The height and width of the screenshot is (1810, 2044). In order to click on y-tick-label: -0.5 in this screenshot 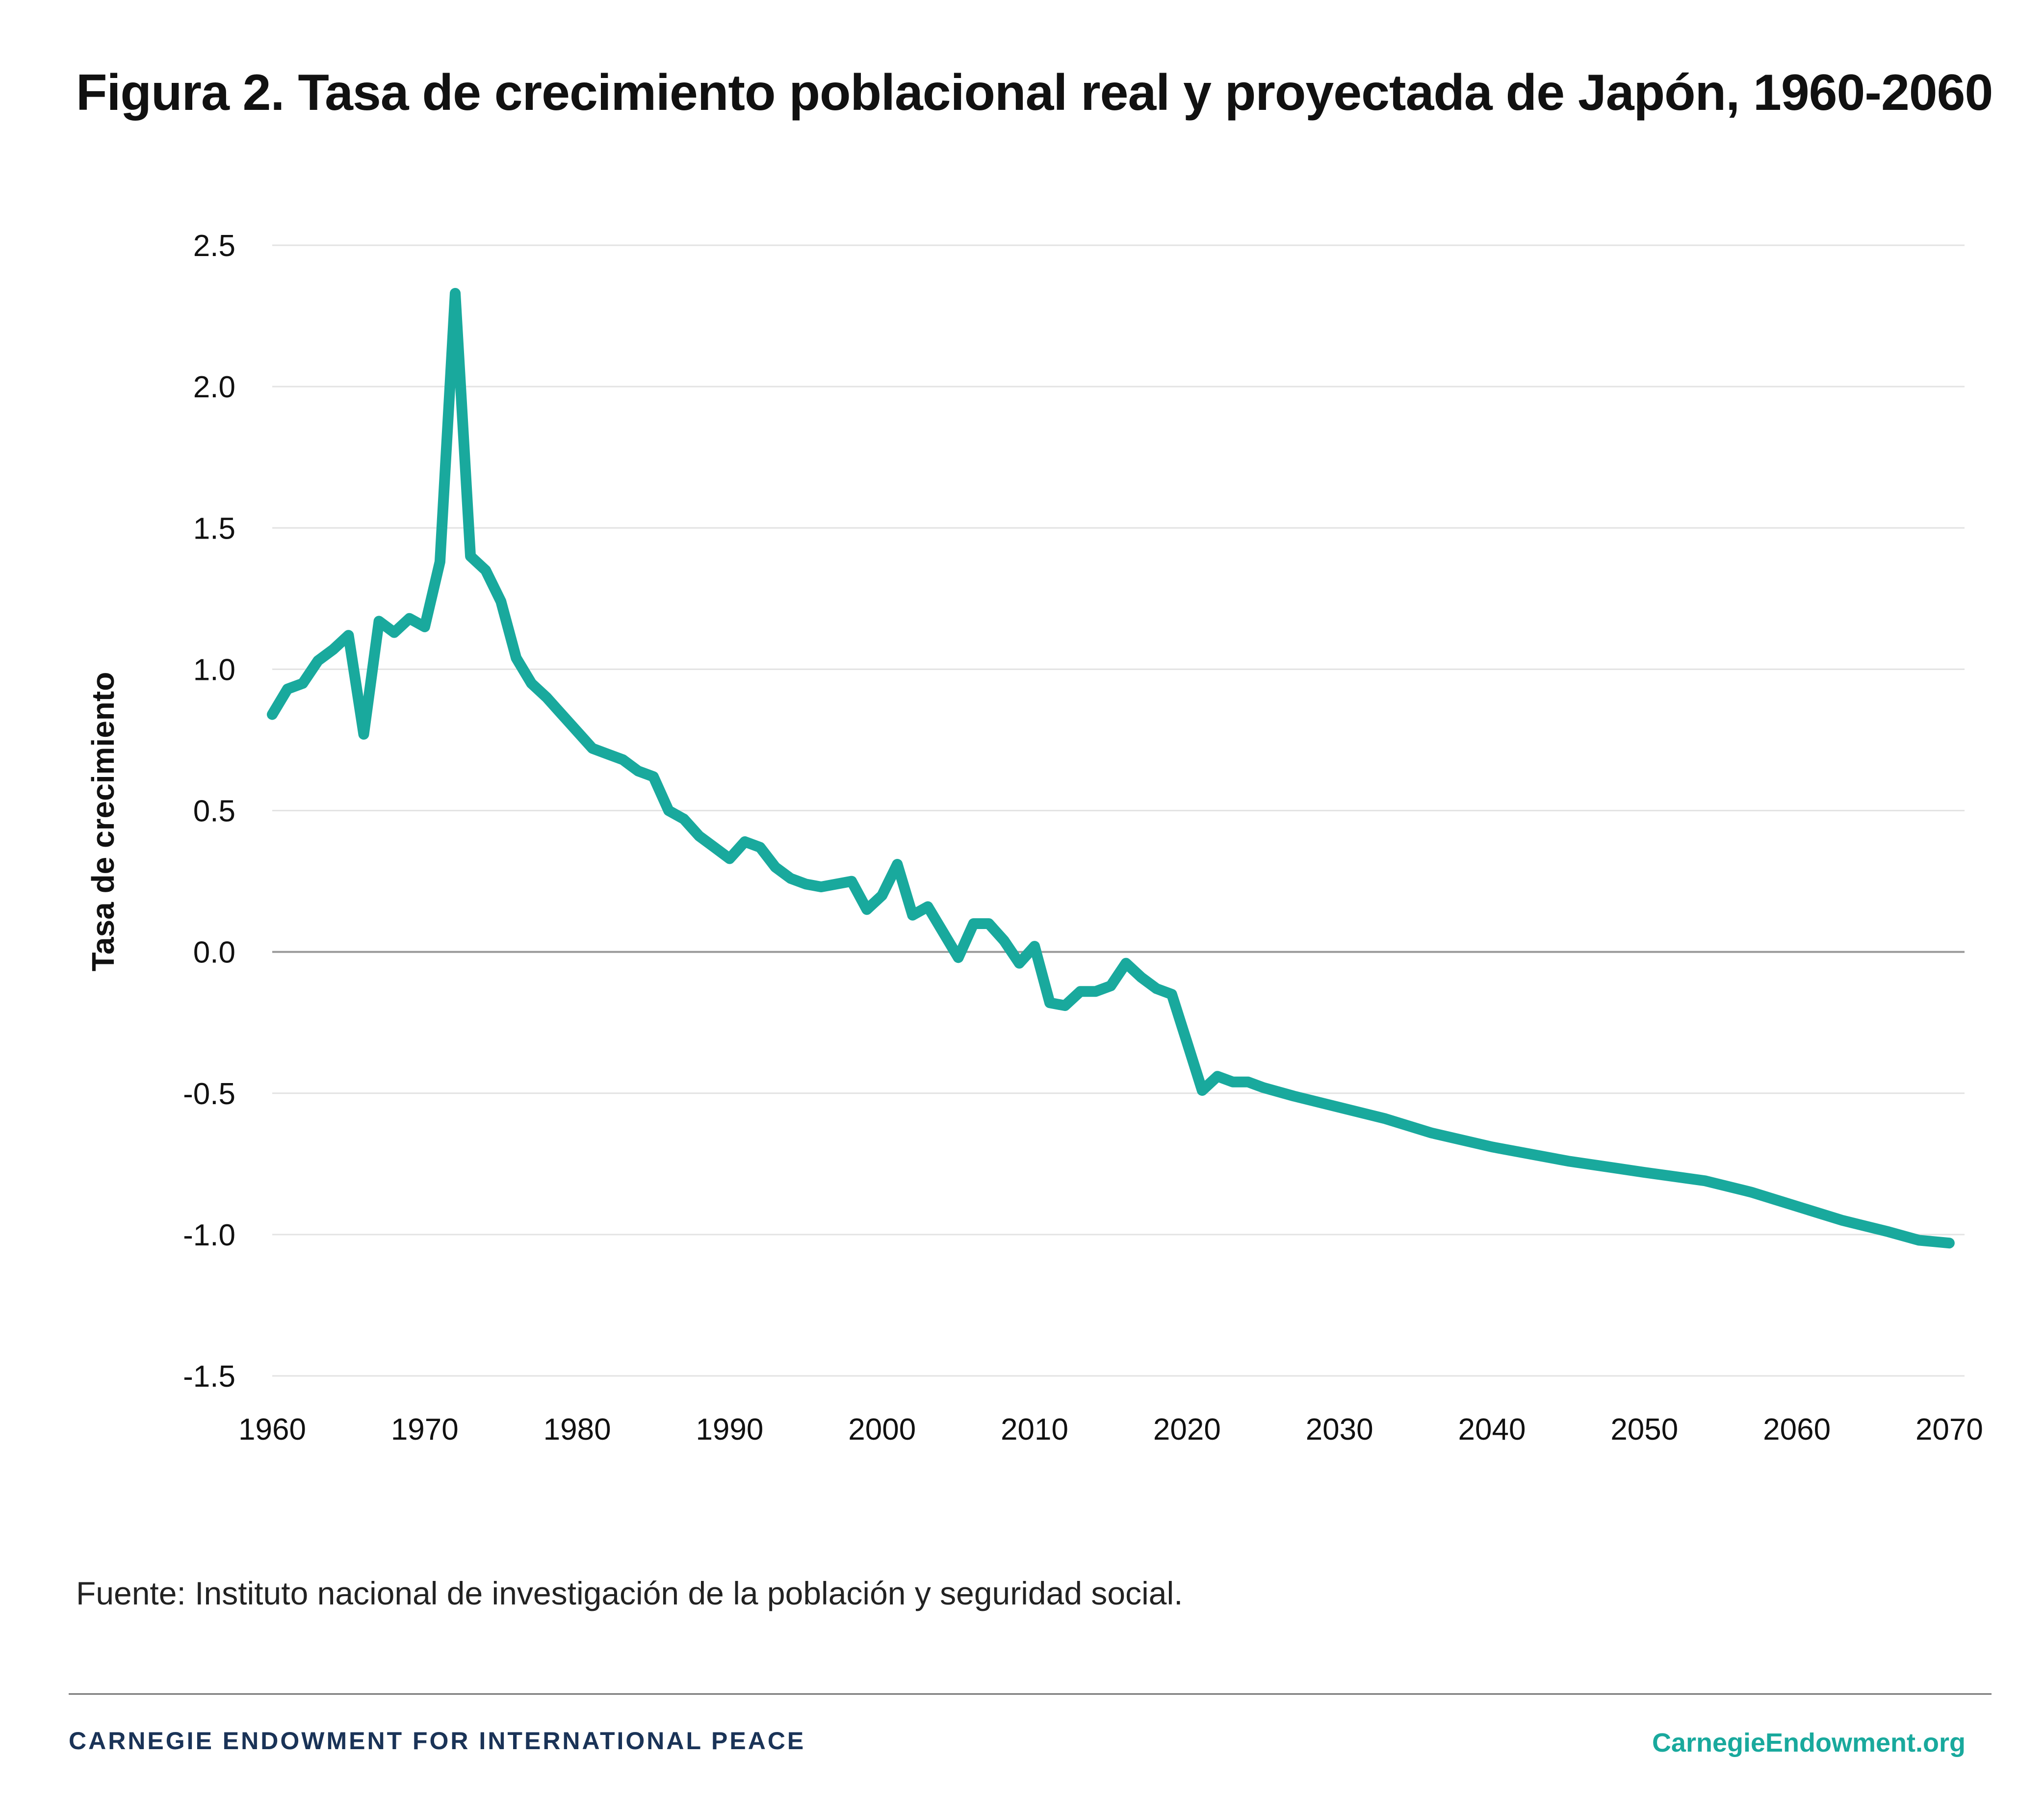, I will do `click(209, 1094)`.